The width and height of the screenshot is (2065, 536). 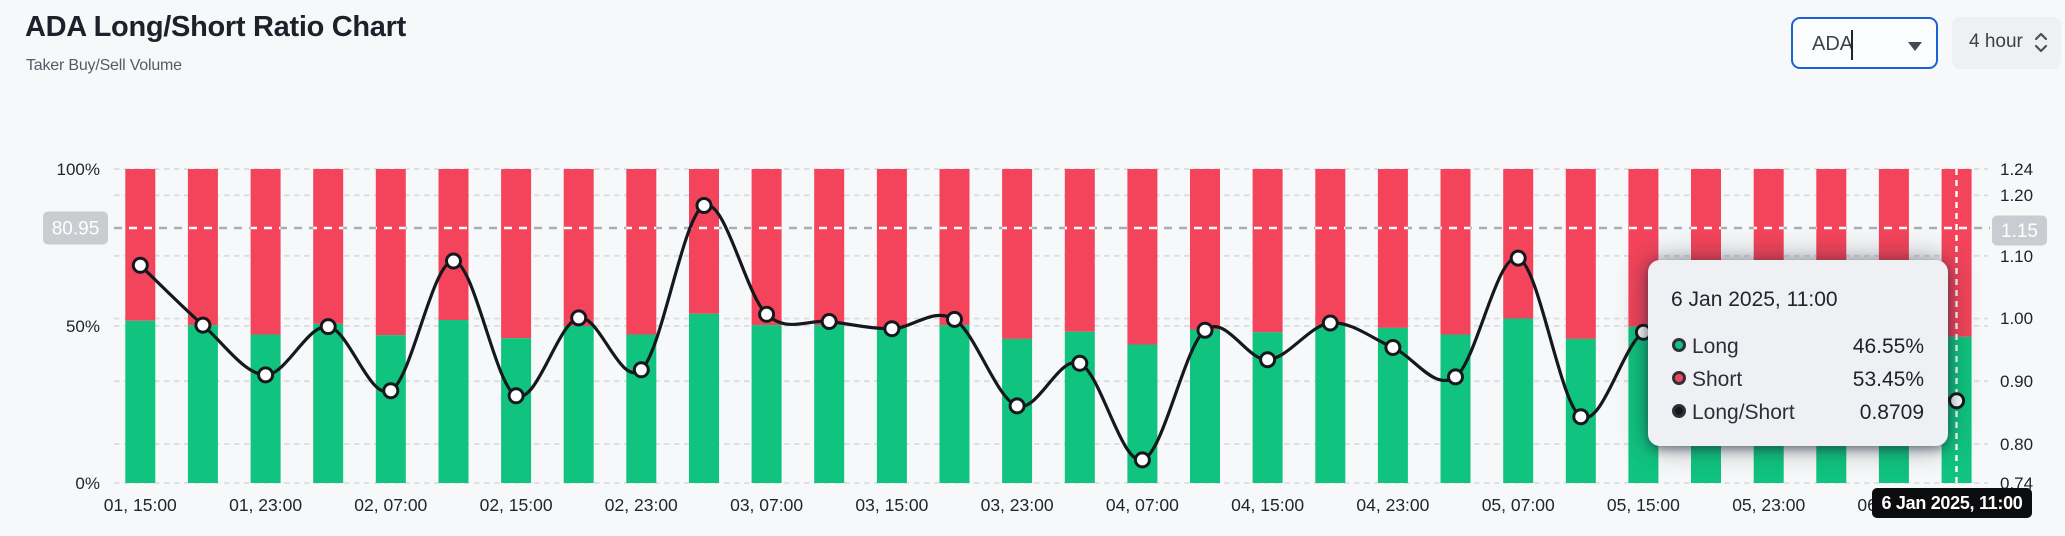 What do you see at coordinates (891, 505) in the screenshot?
I see `svg-text: 03, 15:00` at bounding box center [891, 505].